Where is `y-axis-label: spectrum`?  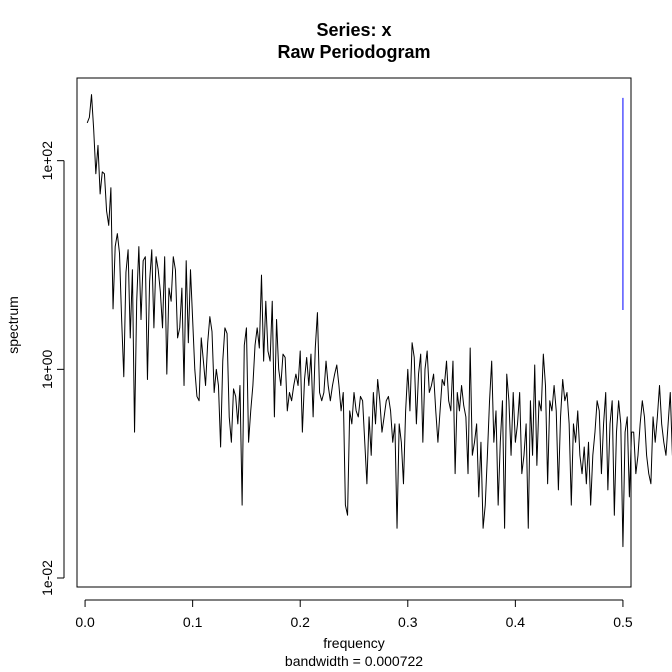 y-axis-label: spectrum is located at coordinates (13, 325).